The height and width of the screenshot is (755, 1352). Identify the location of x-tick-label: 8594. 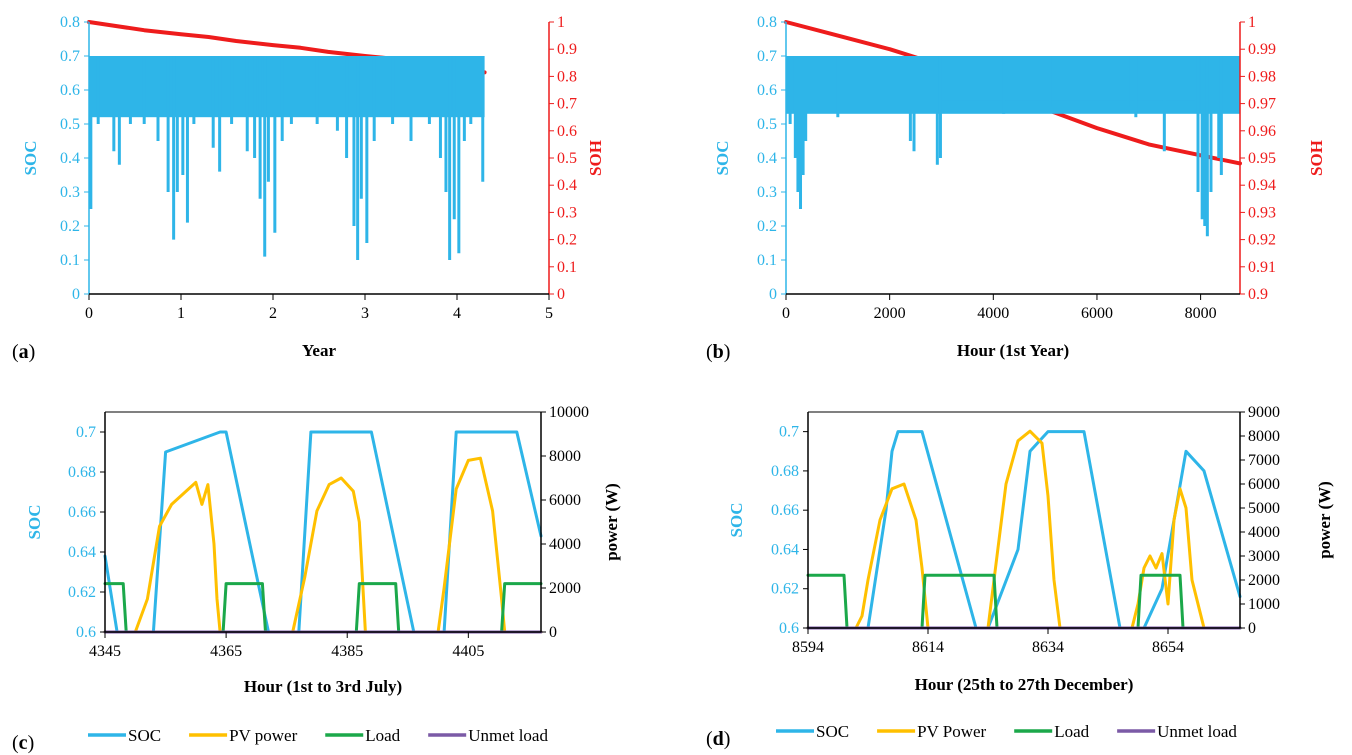
(808, 647).